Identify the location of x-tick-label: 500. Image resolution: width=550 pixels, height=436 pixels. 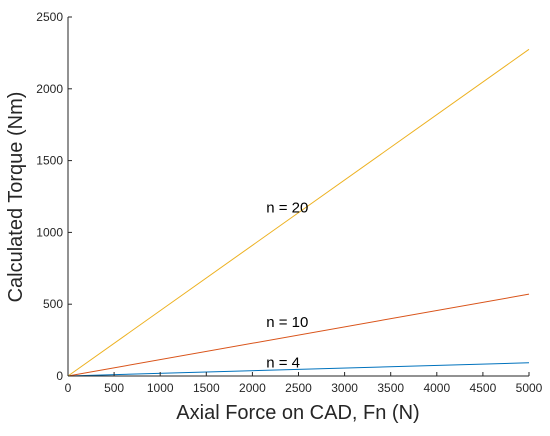
(114, 388).